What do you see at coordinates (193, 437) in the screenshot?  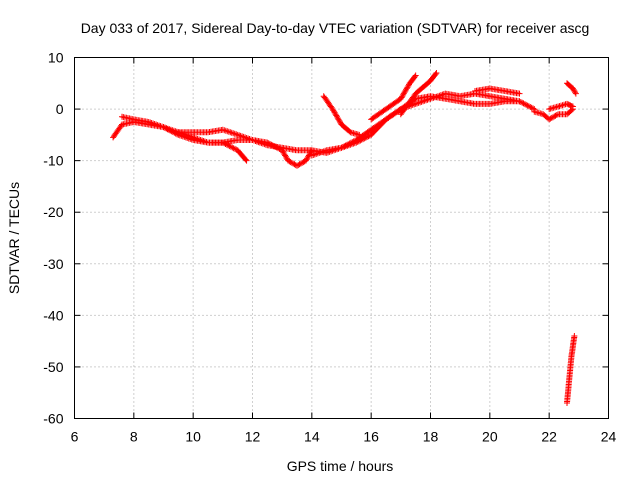 I see `x-tick-label: 10` at bounding box center [193, 437].